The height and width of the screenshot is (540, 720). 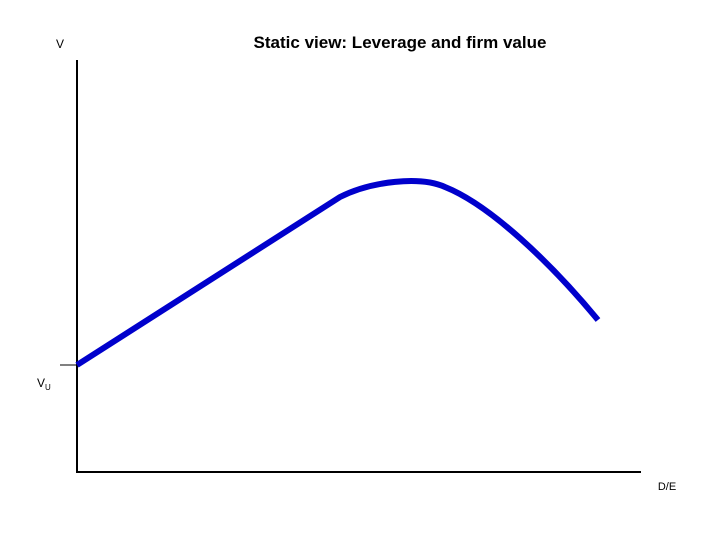 I want to click on reference-label: VU, so click(x=44, y=384).